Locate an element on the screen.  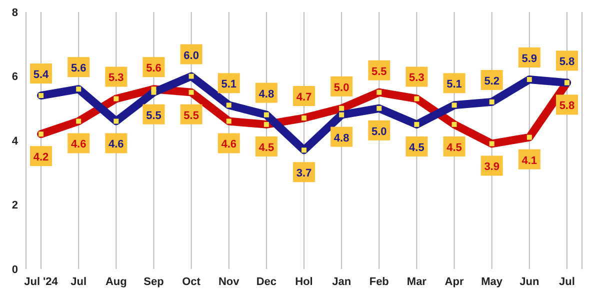
x-tick-label: Jun is located at coordinates (530, 282).